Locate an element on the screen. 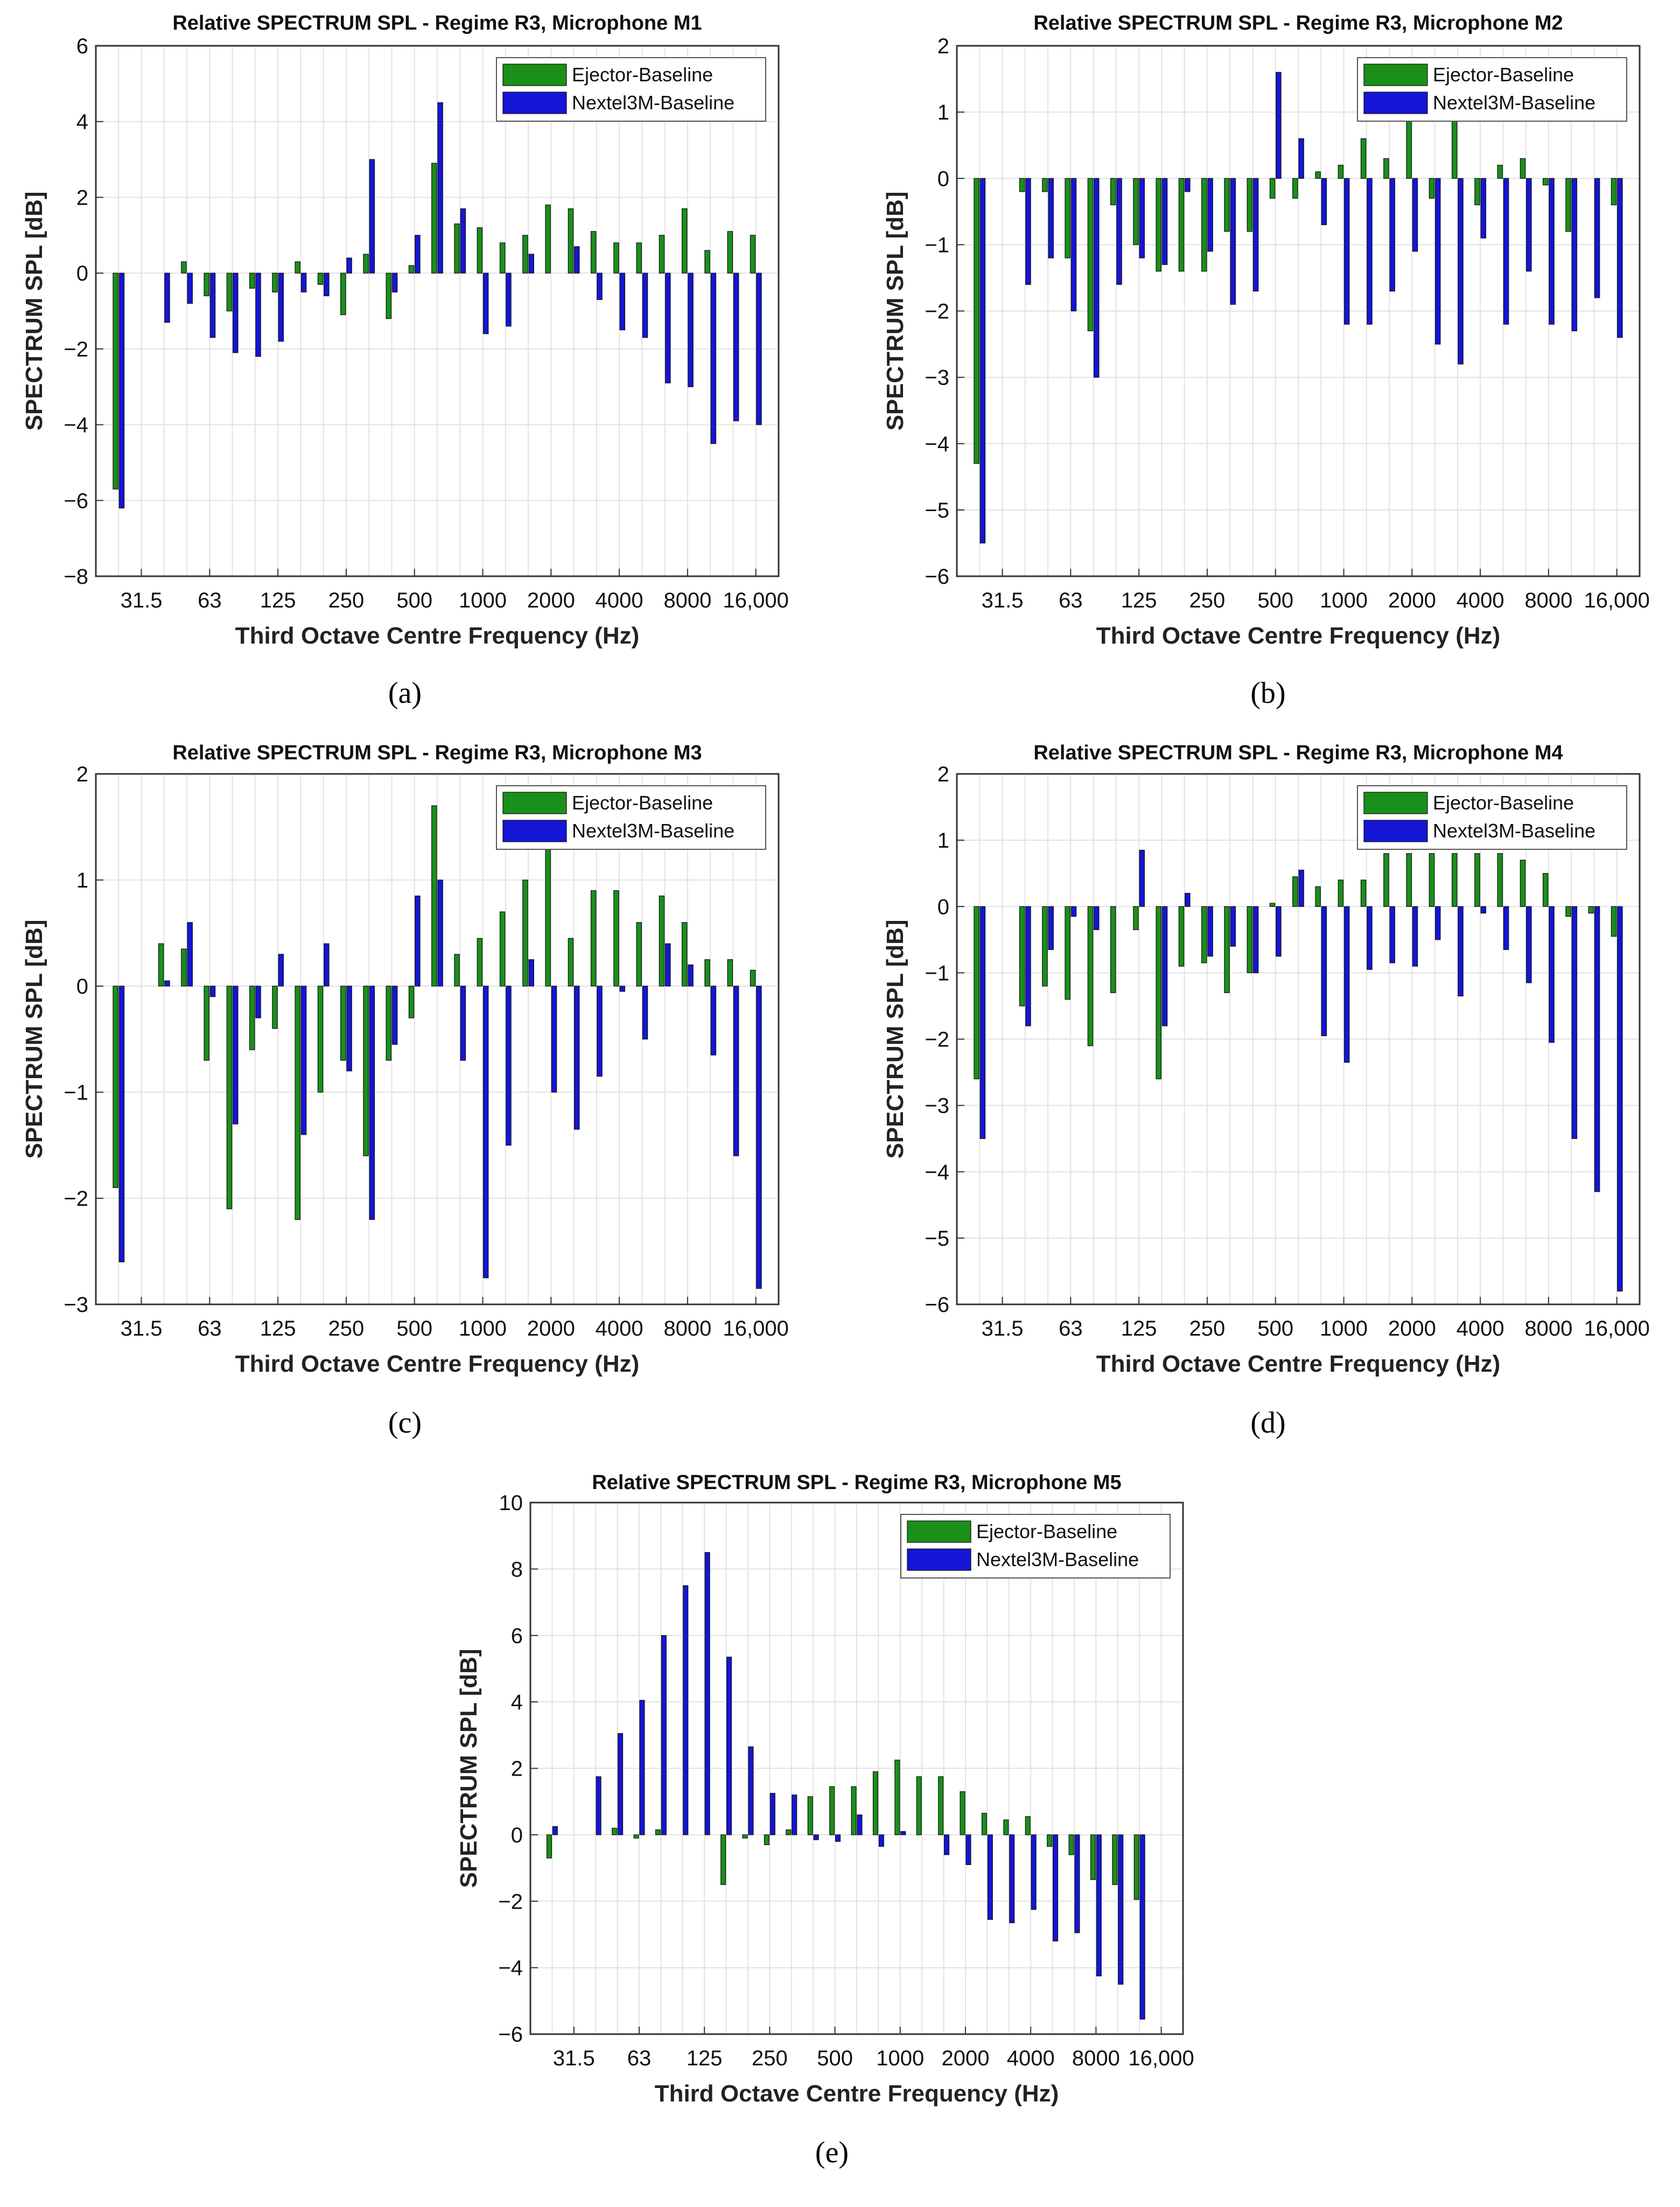 Image resolution: width=1680 pixels, height=2207 pixels. x-axis-label: Third Octave Centre Frequency (Hz) is located at coordinates (1298, 1364).